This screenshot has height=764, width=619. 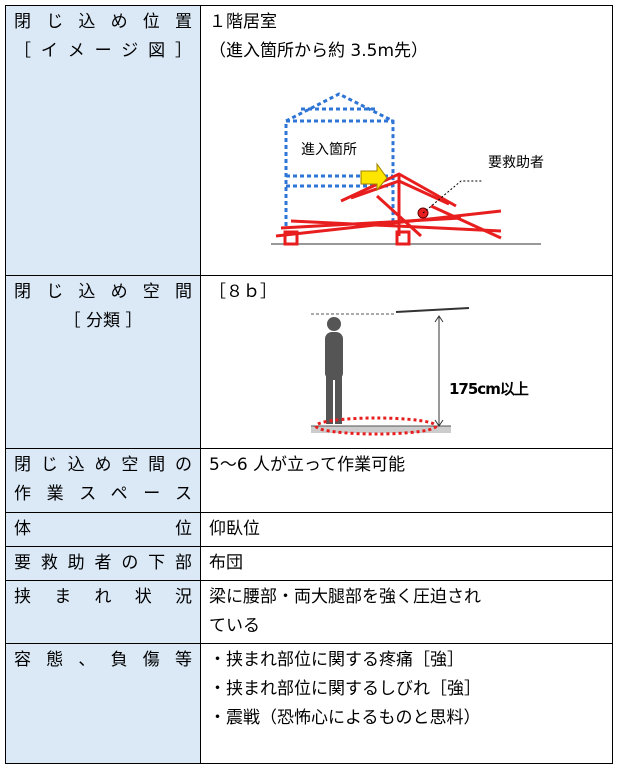 I want to click on label-text: 作業スペース, so click(x=103, y=494).